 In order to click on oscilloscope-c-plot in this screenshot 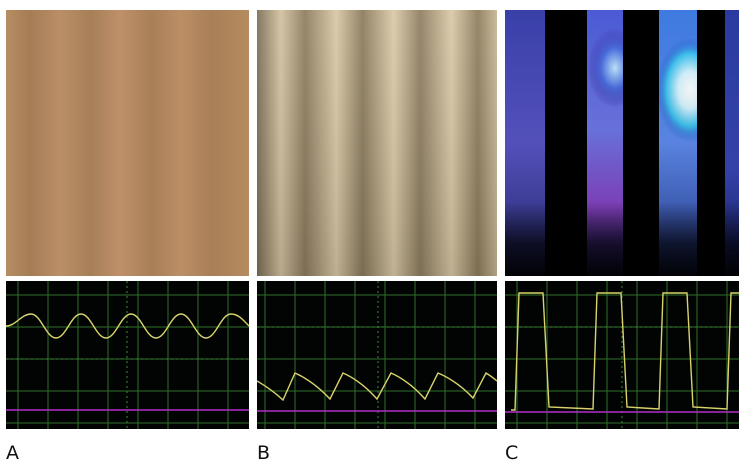, I will do `click(622, 355)`.